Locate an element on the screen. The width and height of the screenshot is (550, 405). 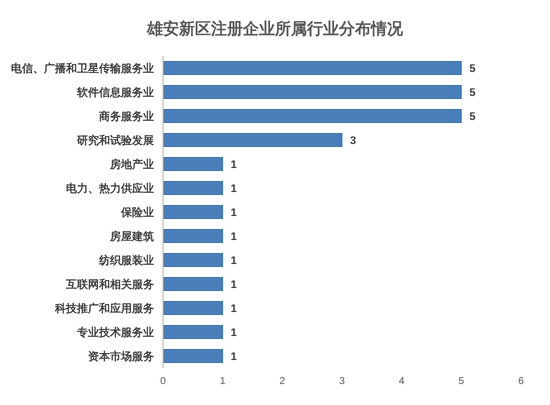
x-tick-label: 0 is located at coordinates (163, 381).